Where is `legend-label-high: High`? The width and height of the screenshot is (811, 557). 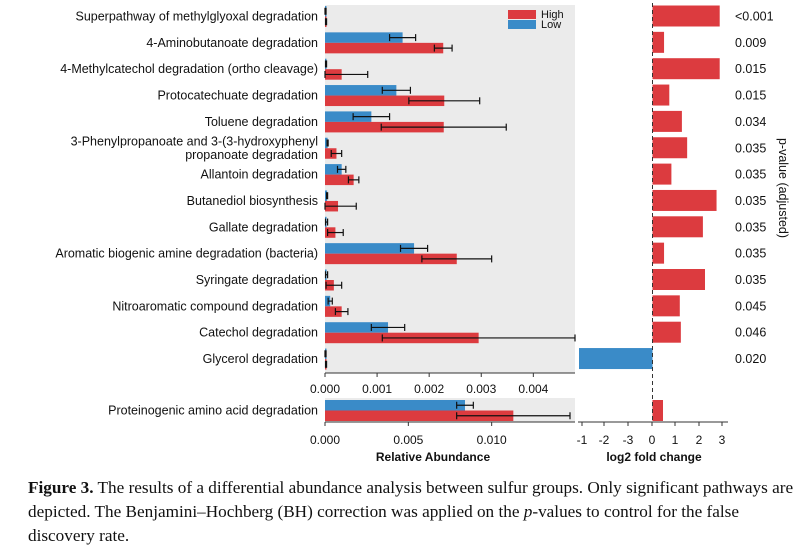
legend-label-high: High is located at coordinates (552, 15).